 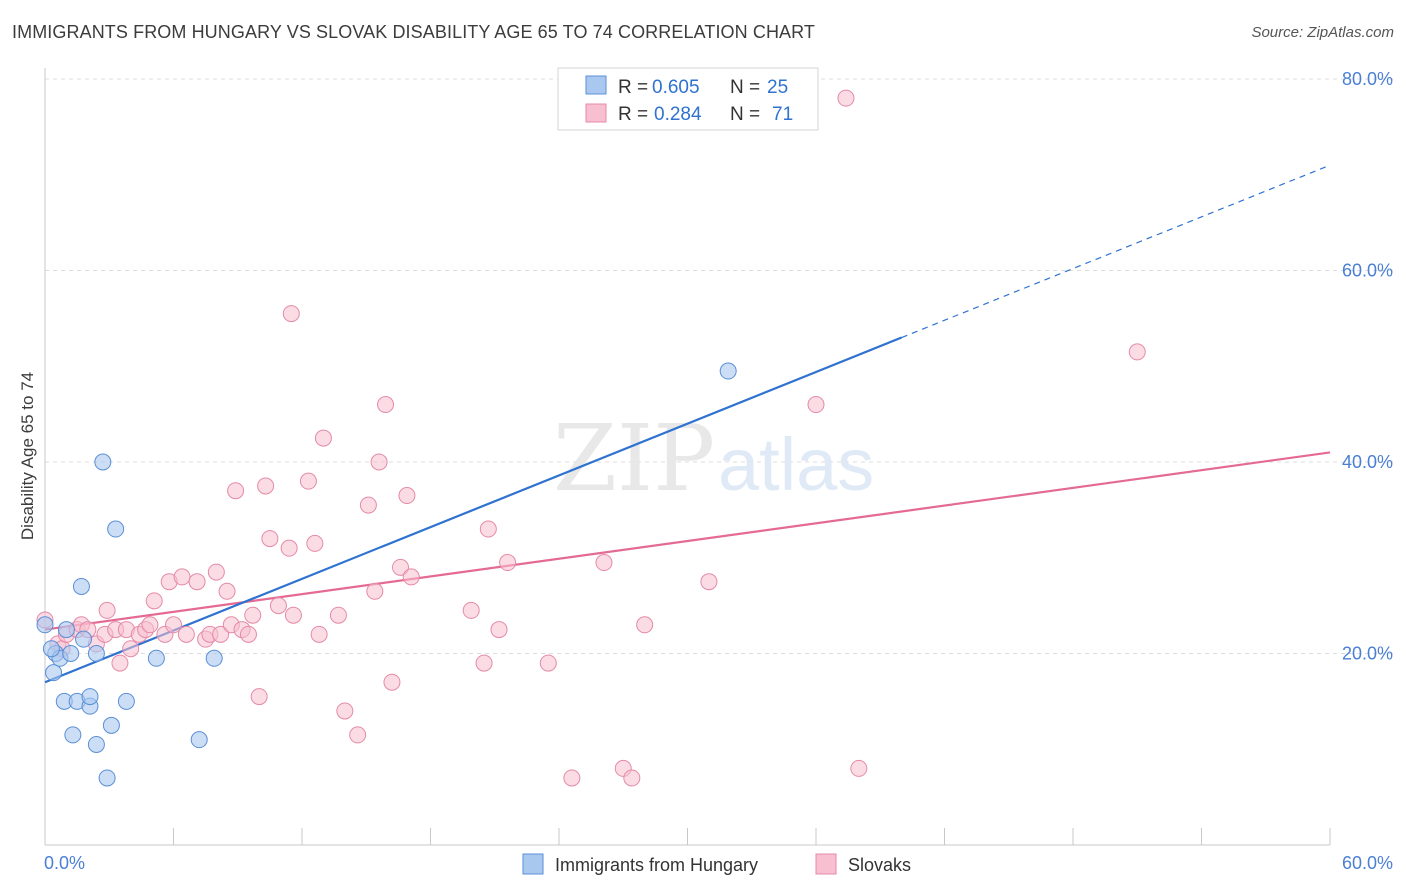 I want to click on watermark: ZIP atlas, so click(x=713, y=458).